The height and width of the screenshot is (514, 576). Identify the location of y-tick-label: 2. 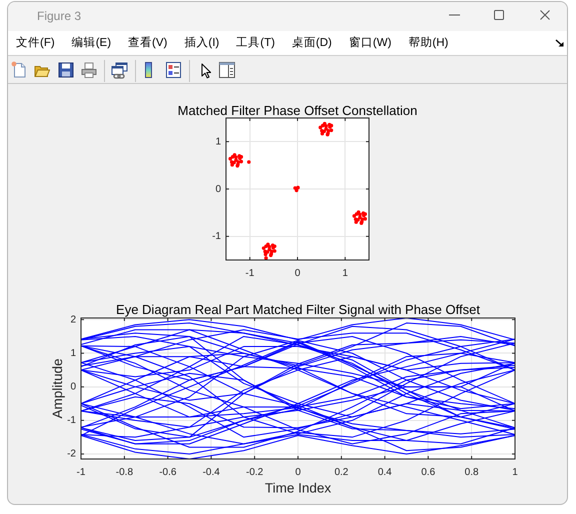
(73, 320).